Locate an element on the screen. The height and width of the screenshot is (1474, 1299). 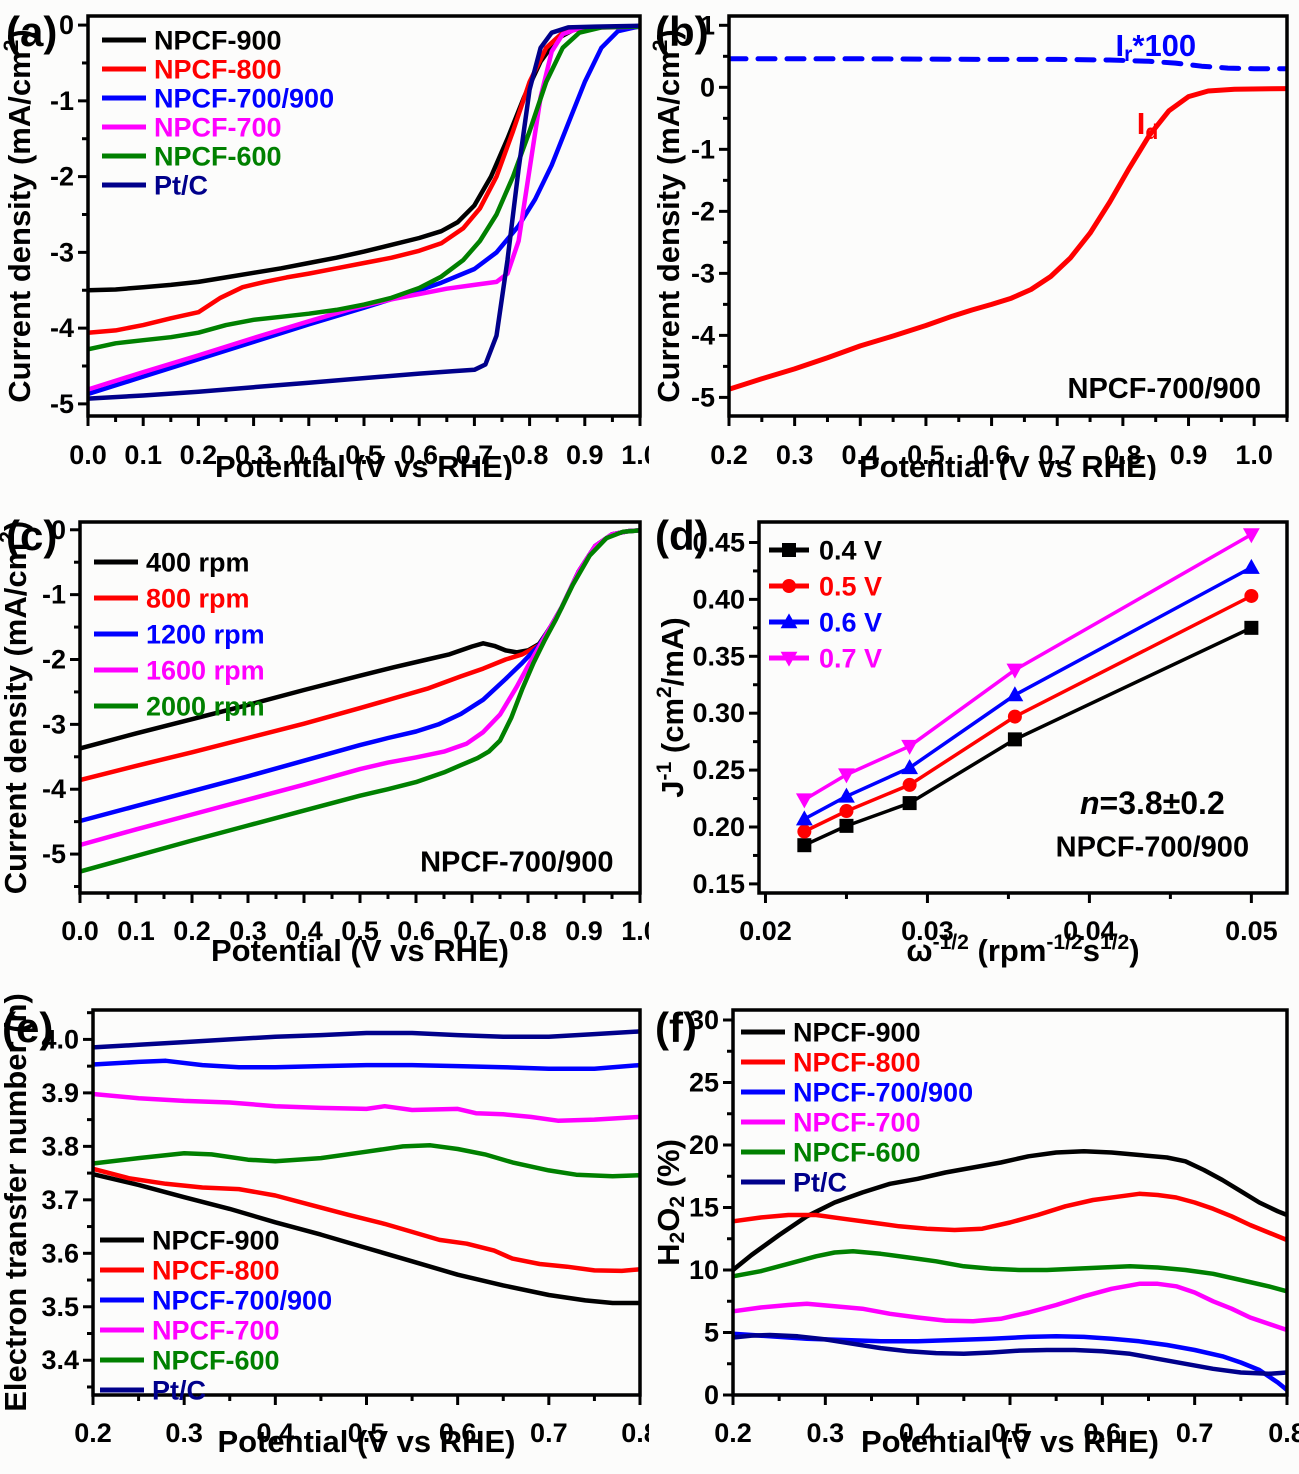
series-group is located at coordinates (366, 1167).